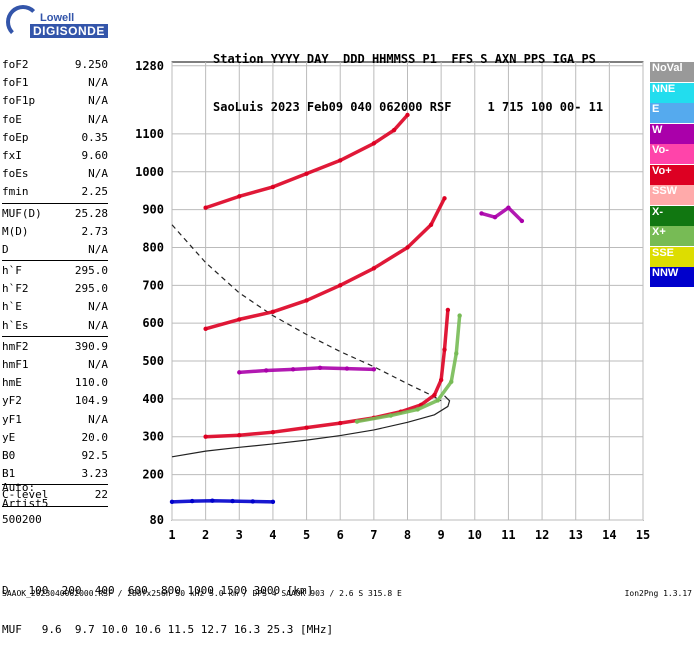 The image size is (700, 649). What do you see at coordinates (15, 325) in the screenshot?
I see `param-label: h`Es` at bounding box center [15, 325].